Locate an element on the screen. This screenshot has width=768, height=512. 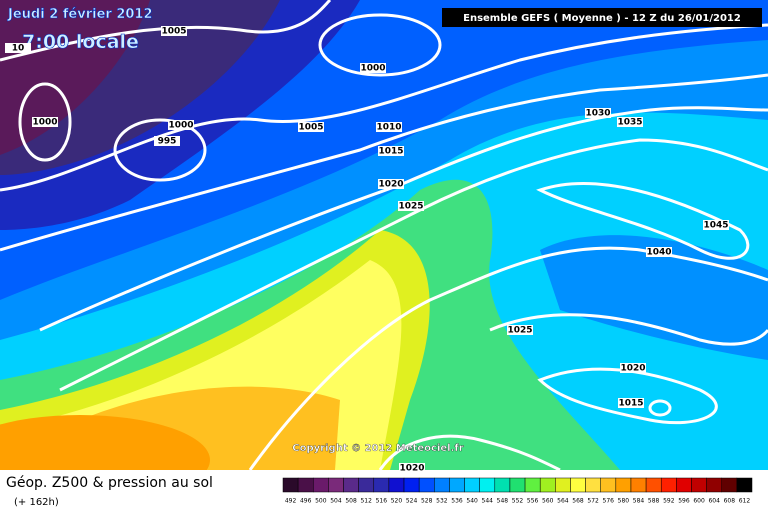
legend-label: 536 is located at coordinates (457, 501).